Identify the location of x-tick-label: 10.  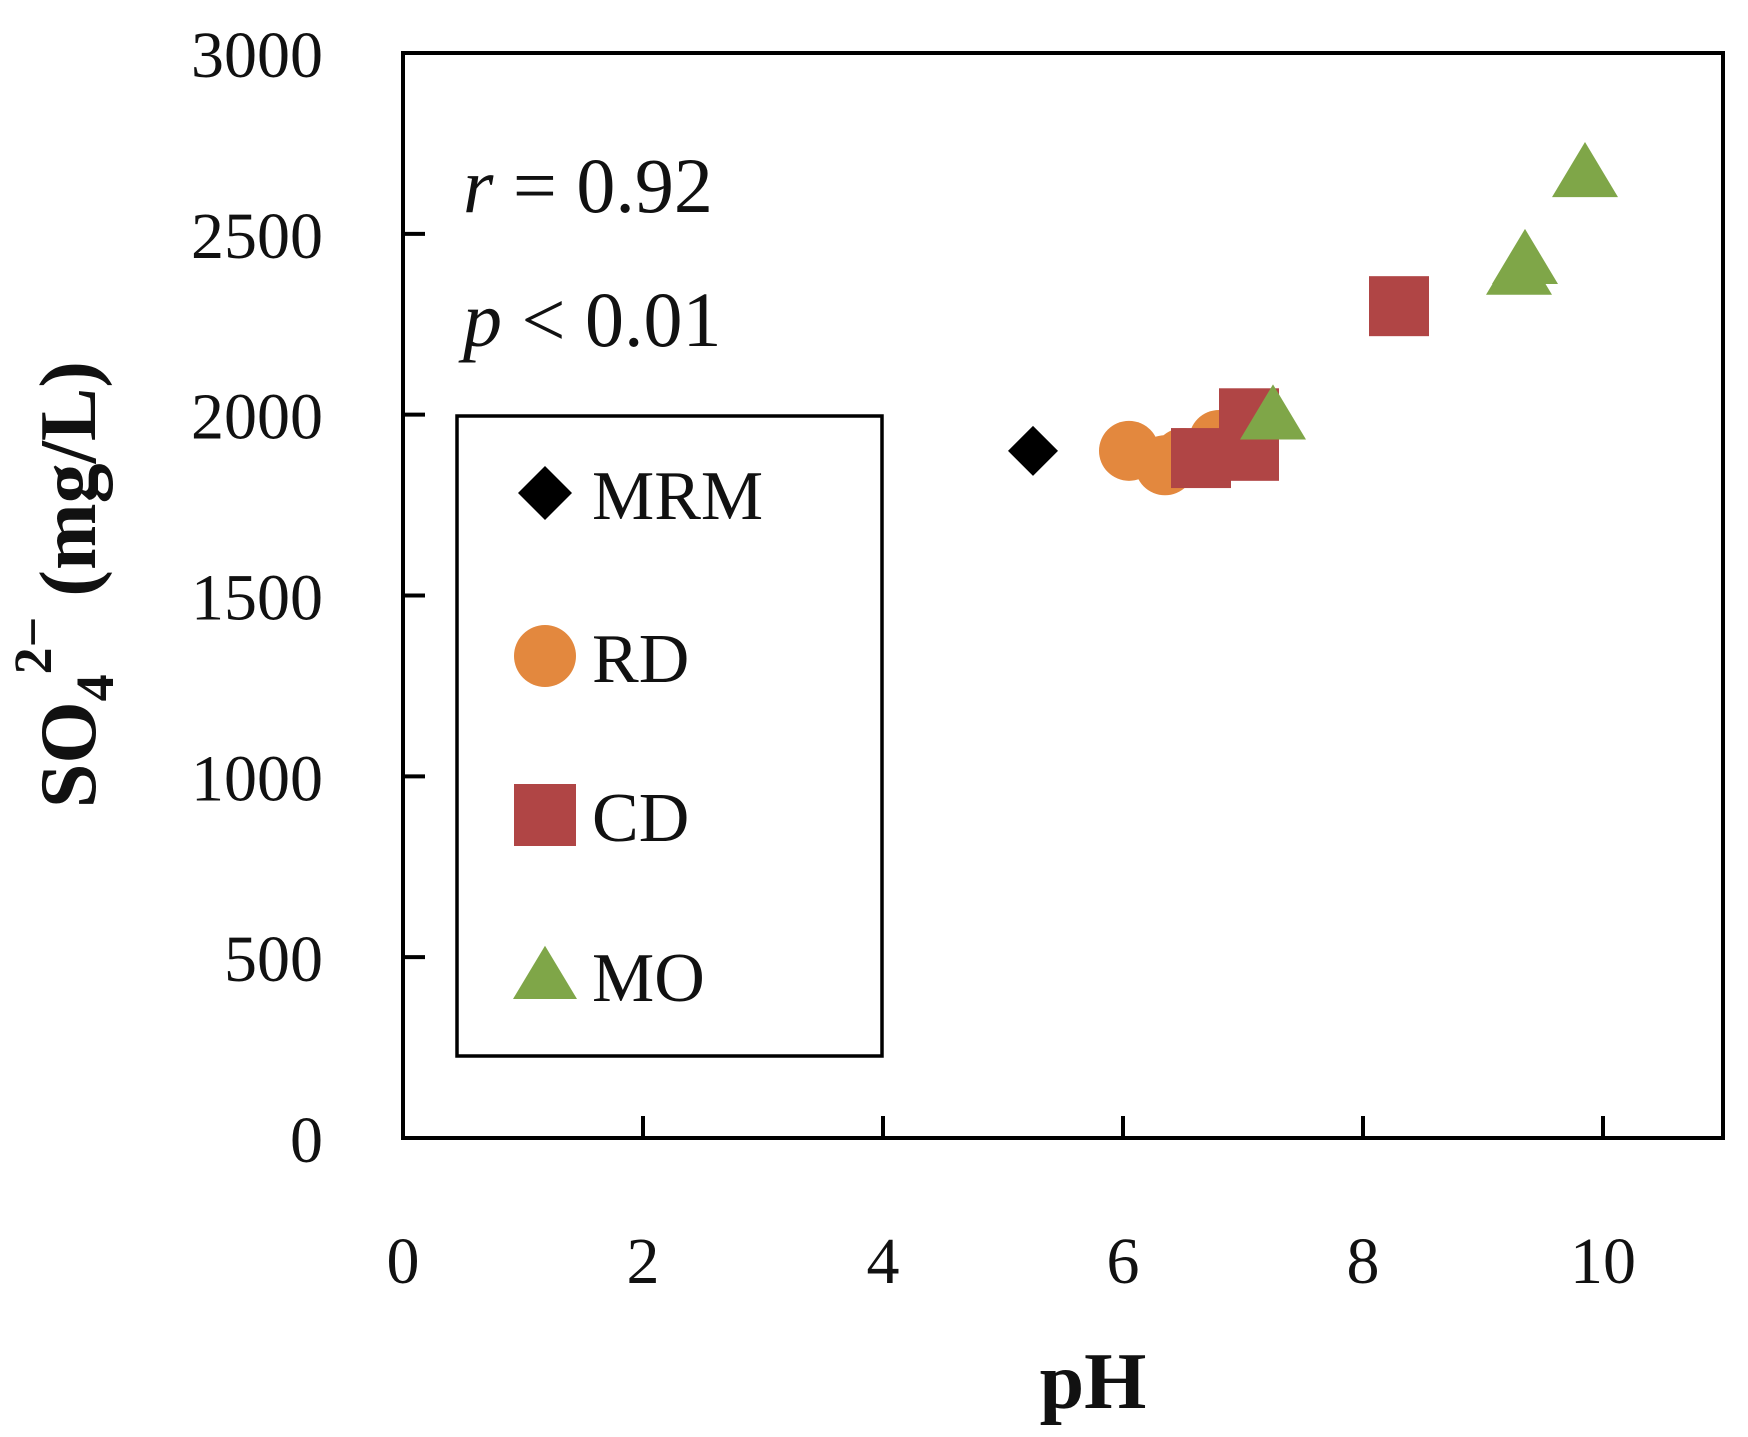
(1603, 1261).